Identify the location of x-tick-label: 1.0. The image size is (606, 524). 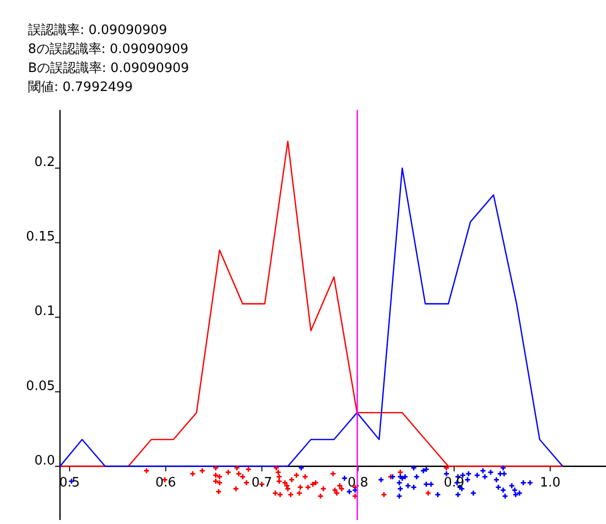
(550, 482).